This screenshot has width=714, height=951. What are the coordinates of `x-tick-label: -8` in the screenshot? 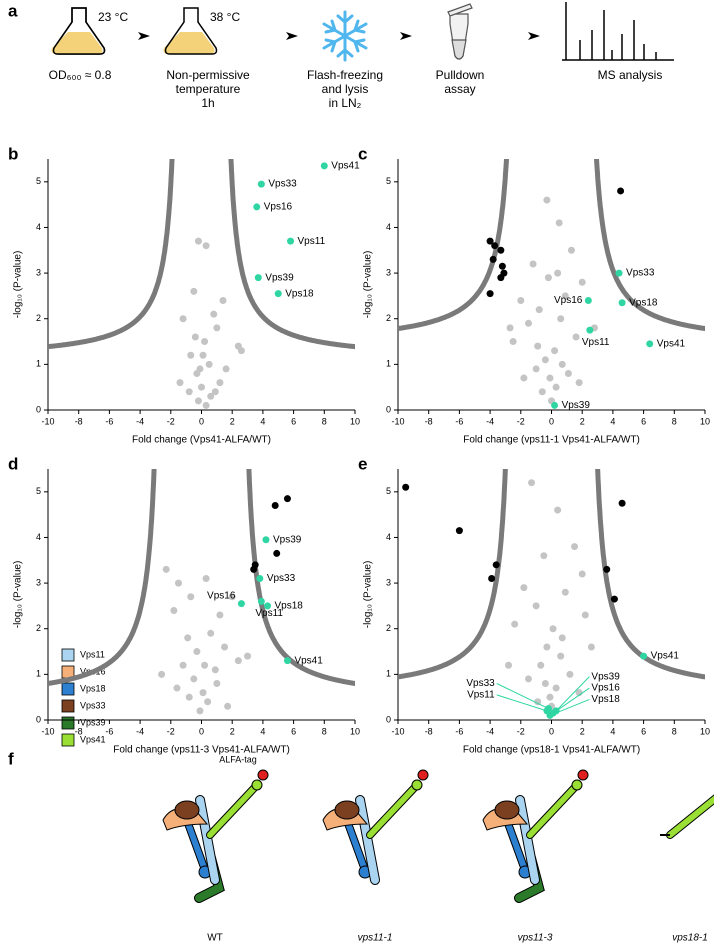 It's located at (429, 731).